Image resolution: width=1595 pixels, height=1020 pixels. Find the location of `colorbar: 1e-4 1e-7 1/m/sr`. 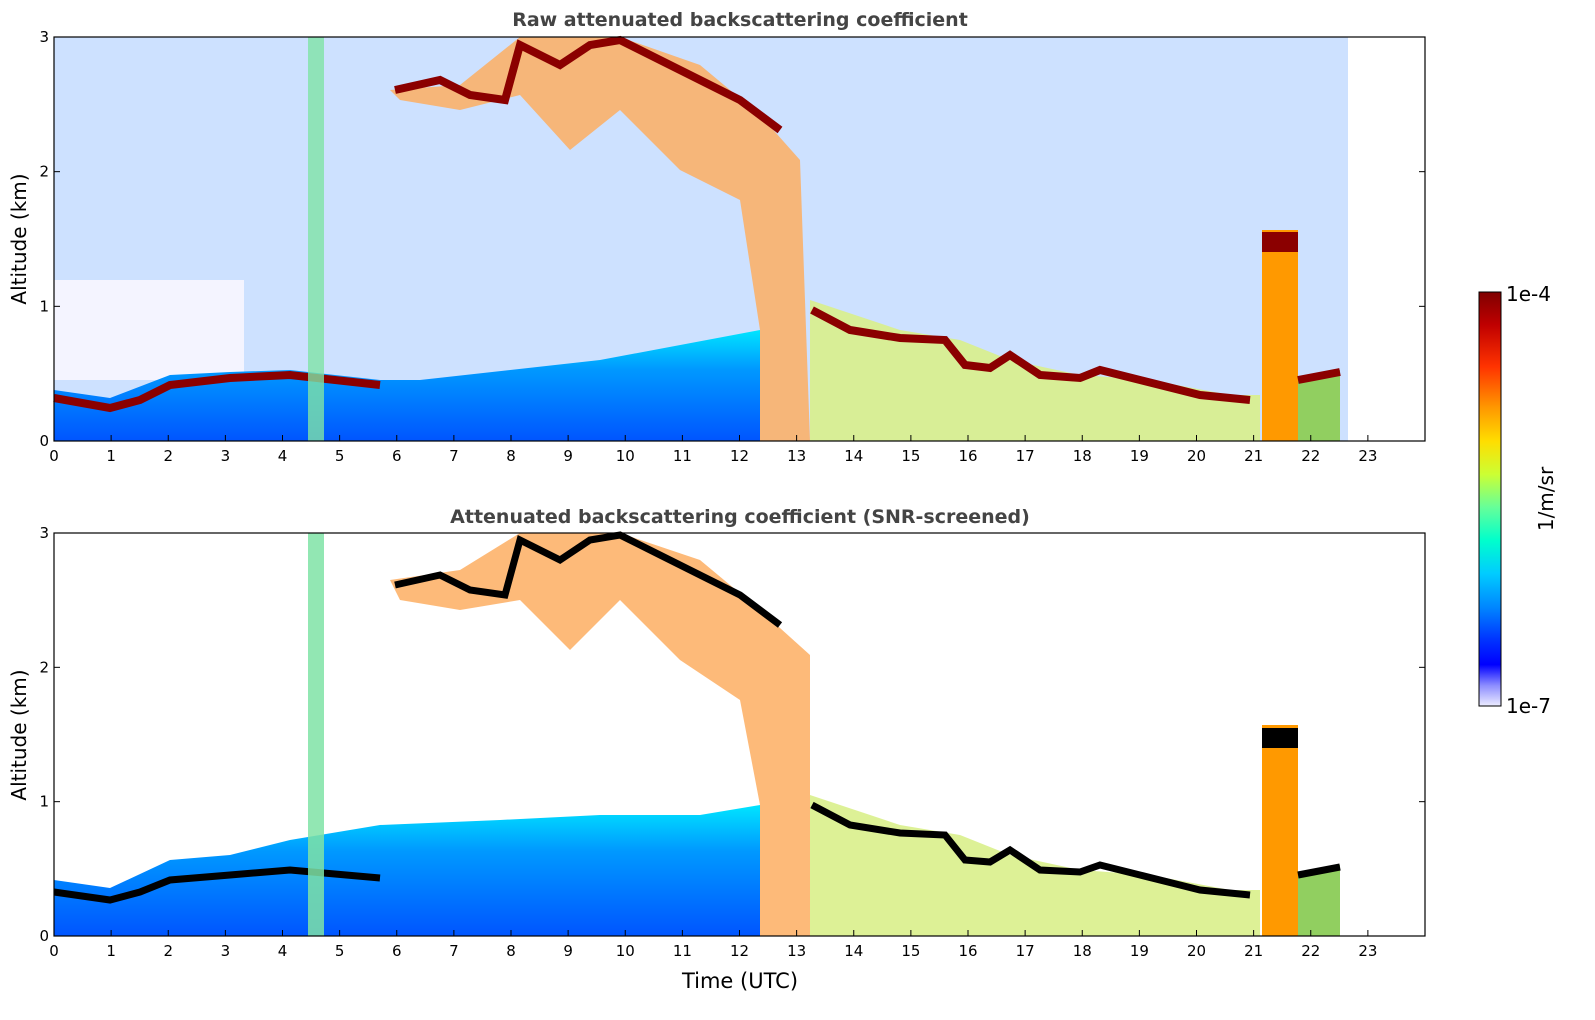

colorbar: 1e-4 1e-7 1/m/sr is located at coordinates (1518, 500).